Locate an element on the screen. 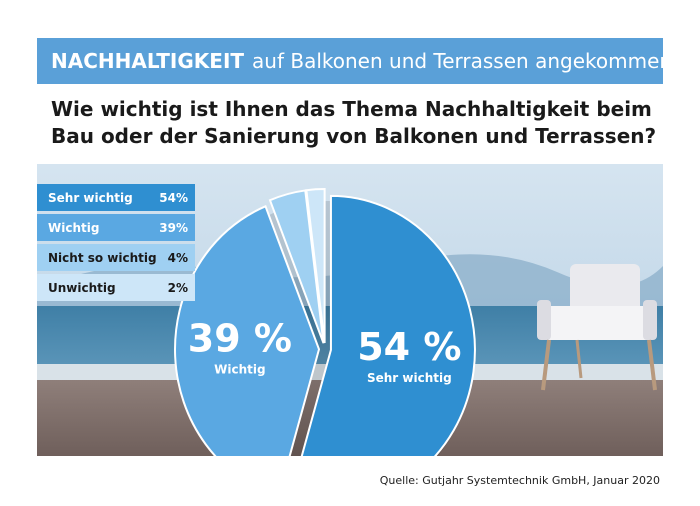 The width and height of the screenshot is (700, 506). headline-bold: NACHHALTIGKEIT is located at coordinates (148, 61).